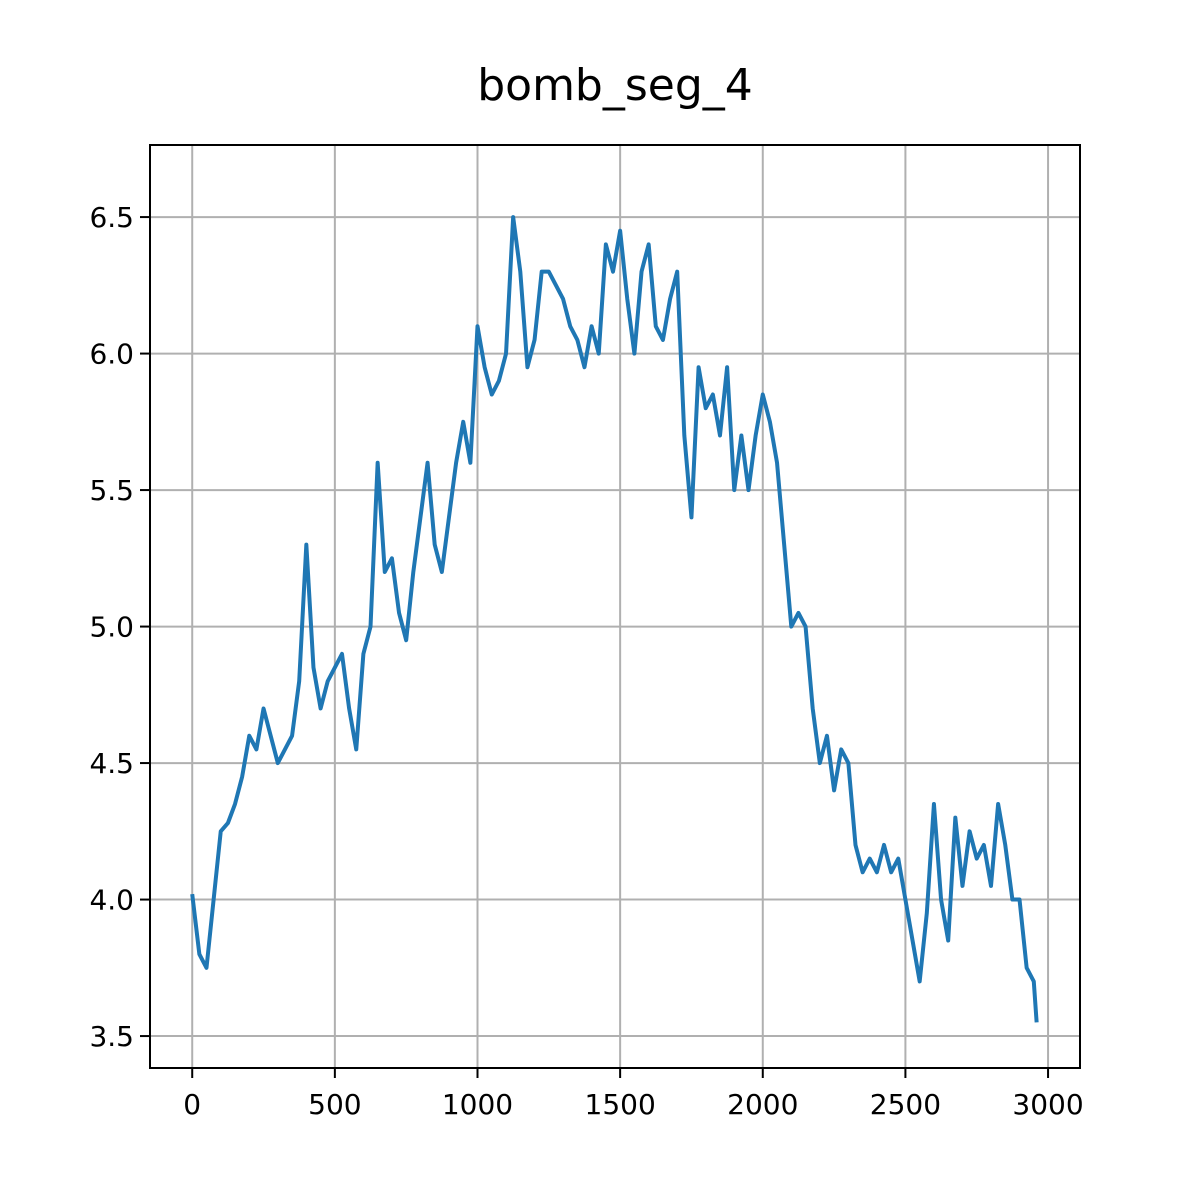 This screenshot has height=1200, width=1200. What do you see at coordinates (620, 1104) in the screenshot?
I see `x-tick-label: 1500` at bounding box center [620, 1104].